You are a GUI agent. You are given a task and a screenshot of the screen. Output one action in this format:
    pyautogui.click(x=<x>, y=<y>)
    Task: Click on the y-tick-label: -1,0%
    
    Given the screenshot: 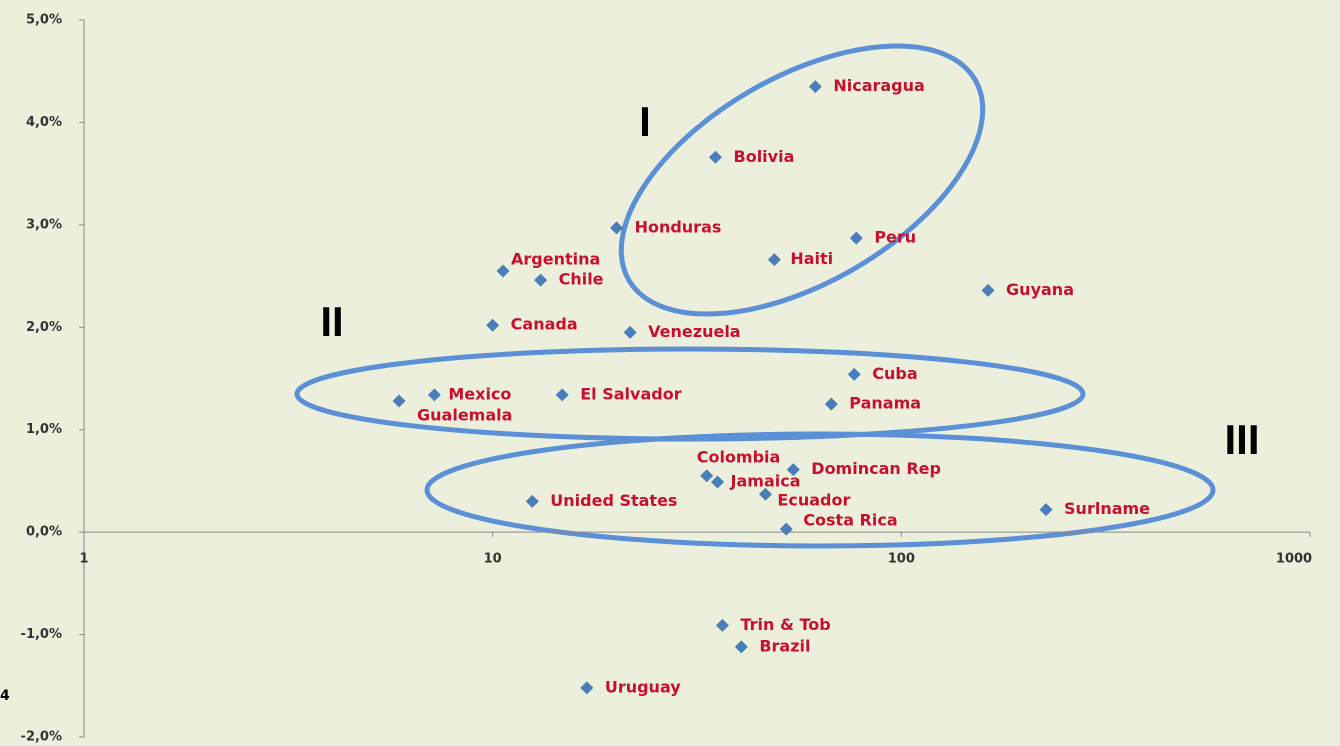 What is the action you would take?
    pyautogui.click(x=41, y=634)
    